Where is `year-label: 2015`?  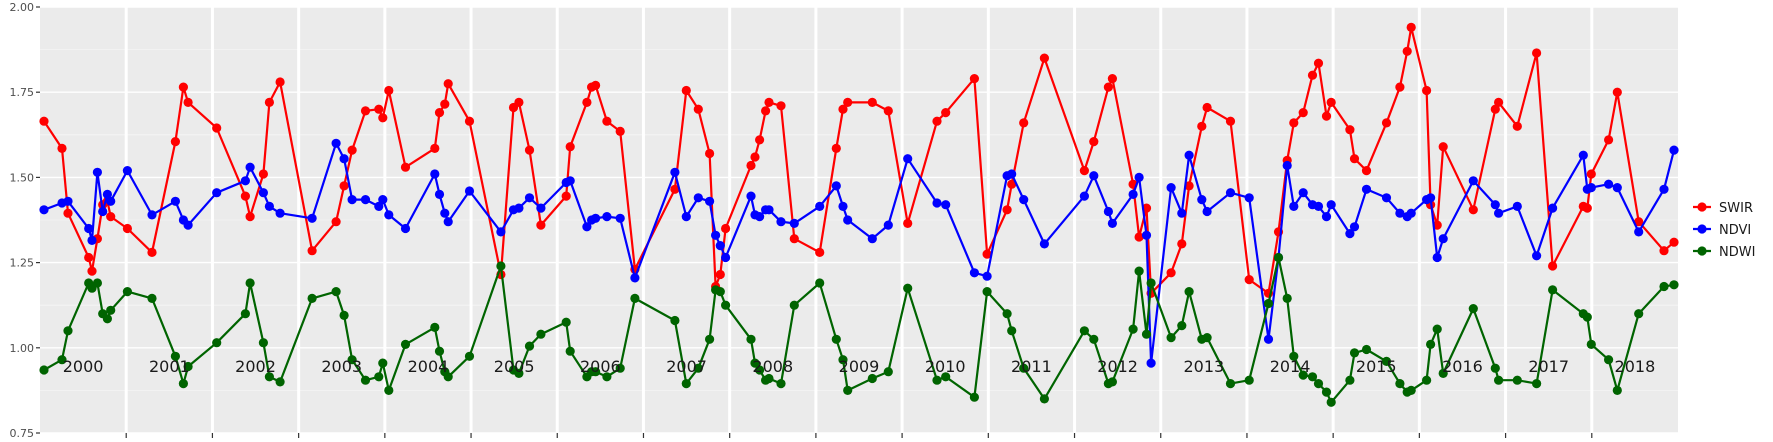
year-label: 2015 is located at coordinates (1376, 366).